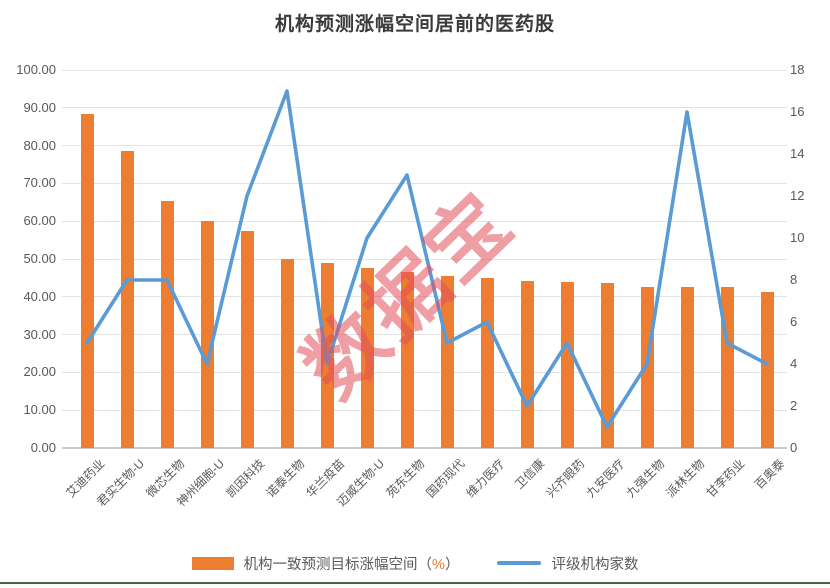 The height and width of the screenshot is (588, 830). What do you see at coordinates (39, 221) in the screenshot?
I see `left-axis-tick: 60.00` at bounding box center [39, 221].